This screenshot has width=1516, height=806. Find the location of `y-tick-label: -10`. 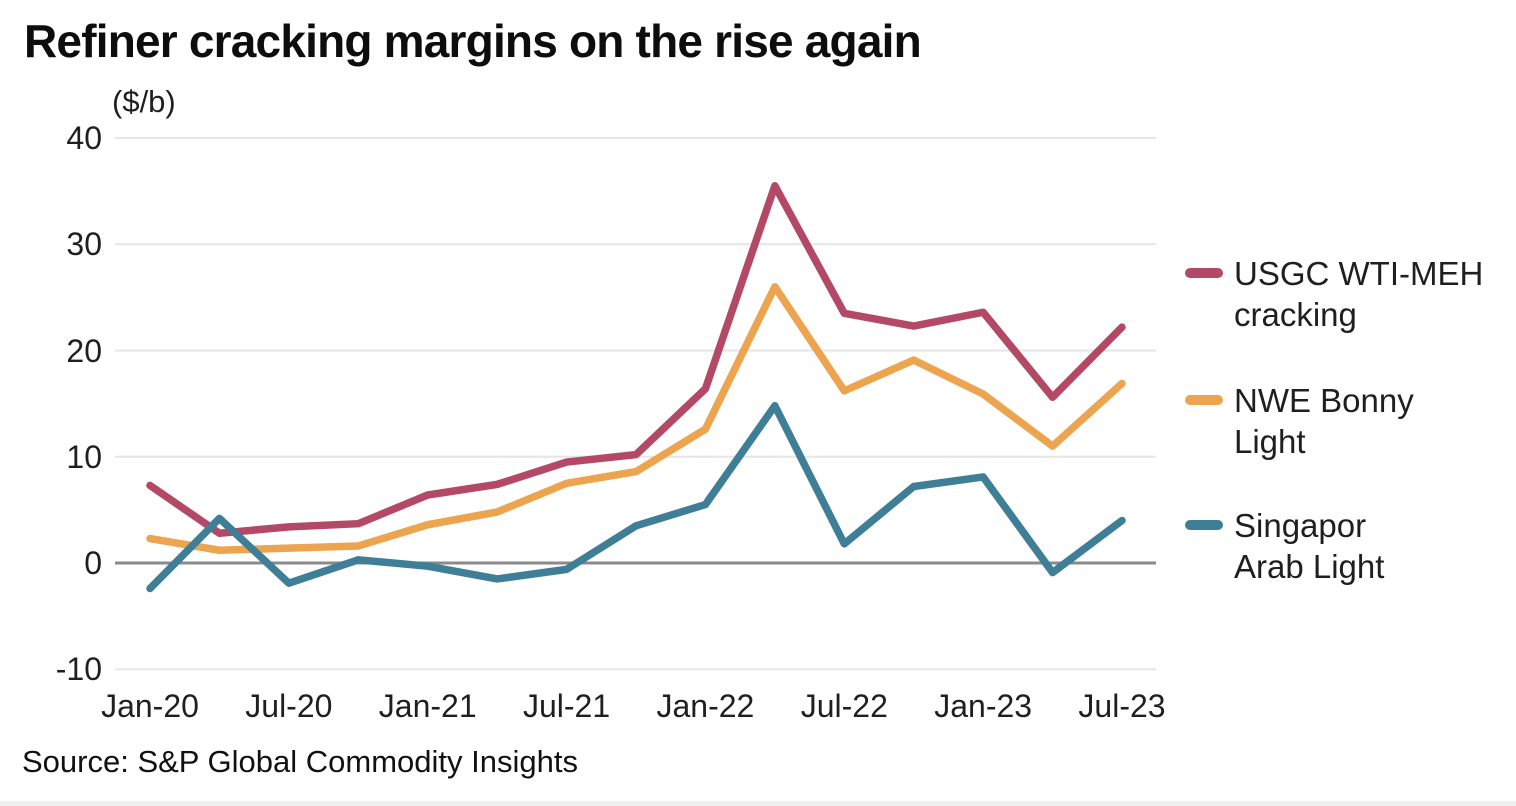

y-tick-label: -10 is located at coordinates (78, 669).